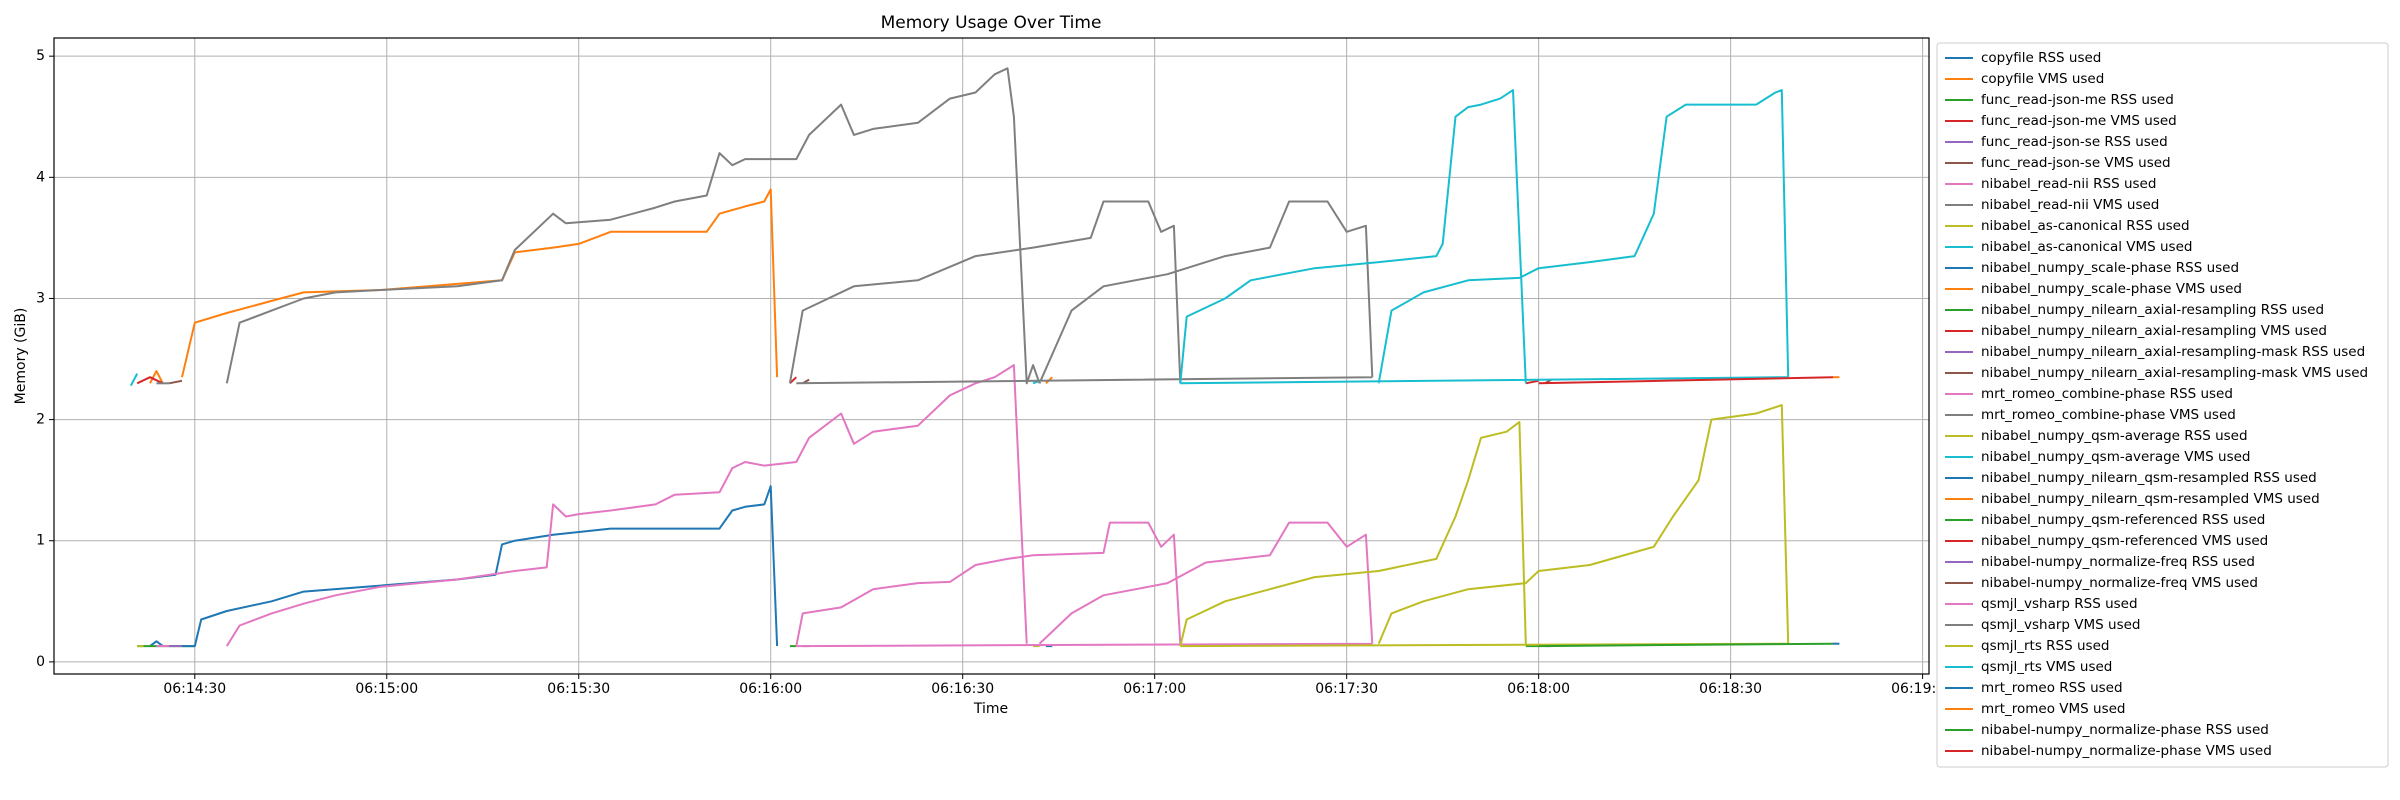 This screenshot has height=800, width=2400. I want to click on x-tick-label: 06:17:30, so click(1346, 689).